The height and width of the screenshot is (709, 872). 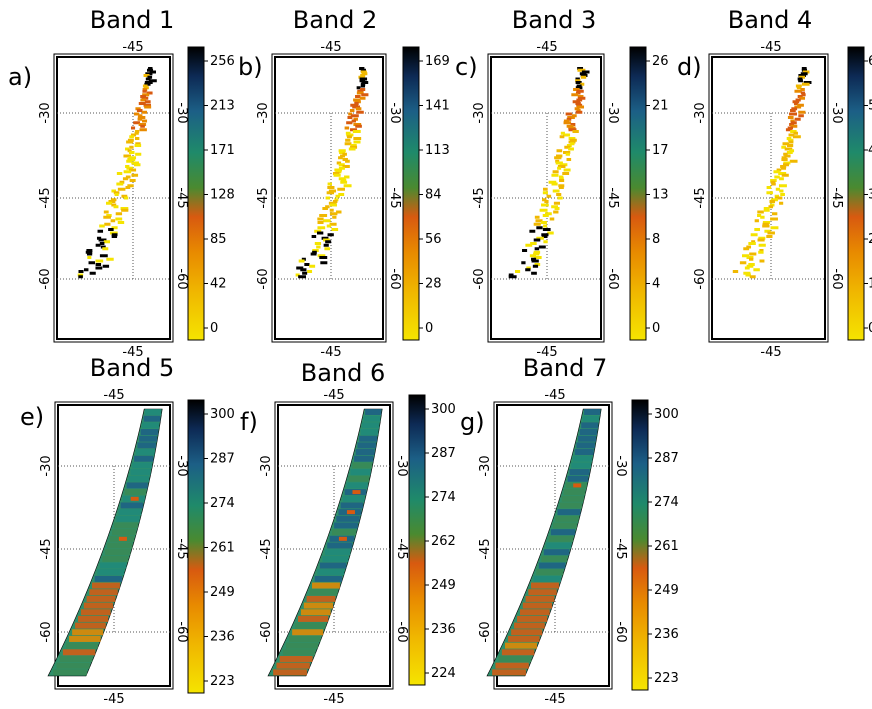 I want to click on colorbar-tick-label: 0, so click(x=656, y=328).